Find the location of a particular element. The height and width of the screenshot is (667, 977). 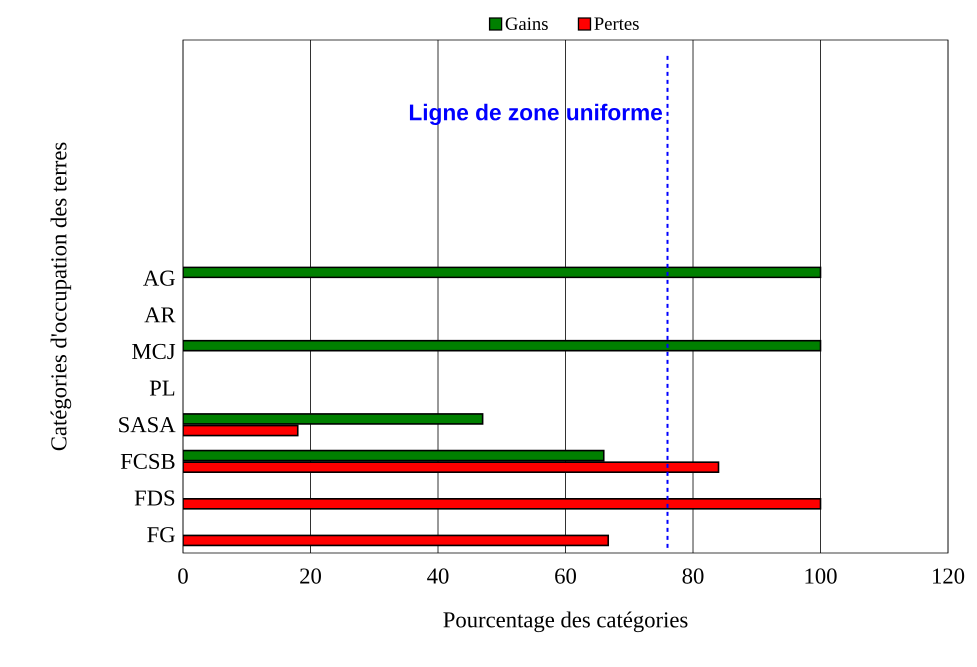

y-tick-label: MCJ is located at coordinates (154, 352).